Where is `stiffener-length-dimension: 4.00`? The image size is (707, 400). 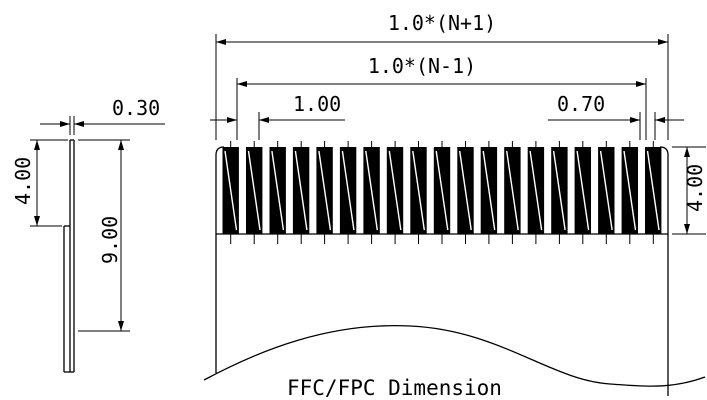 stiffener-length-dimension: 4.00 is located at coordinates (39, 183).